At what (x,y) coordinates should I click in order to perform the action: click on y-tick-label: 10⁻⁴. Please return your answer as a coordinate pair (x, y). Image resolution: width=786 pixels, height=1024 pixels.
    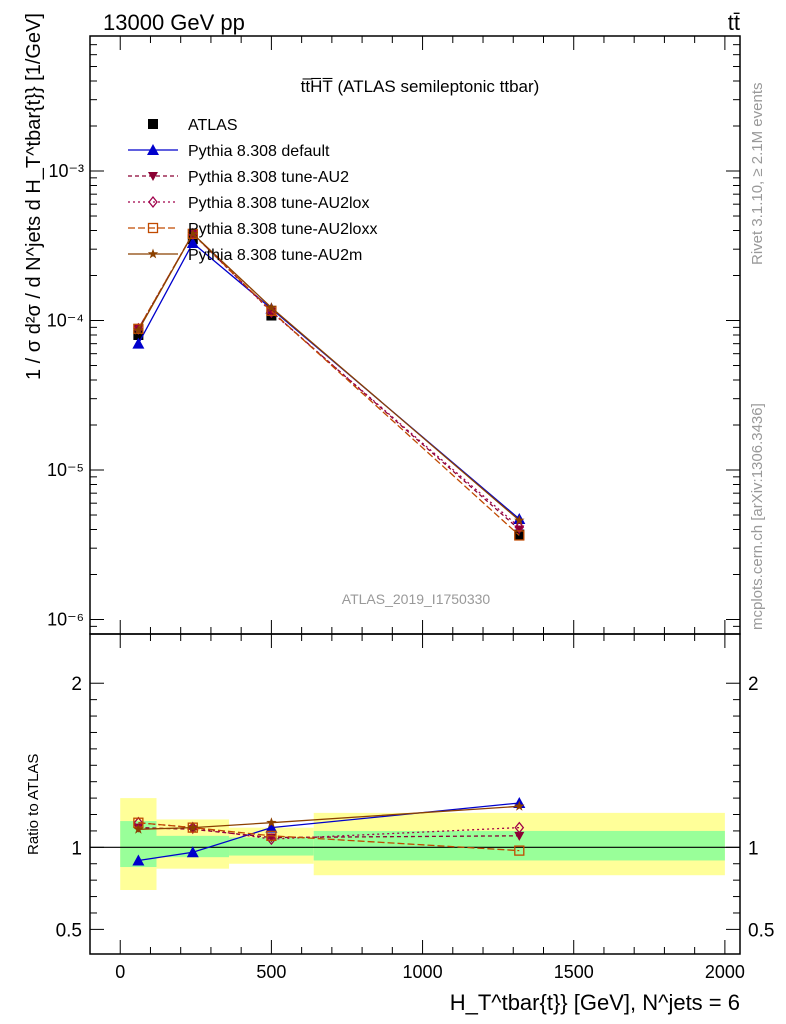
    Looking at the image, I should click on (65, 321).